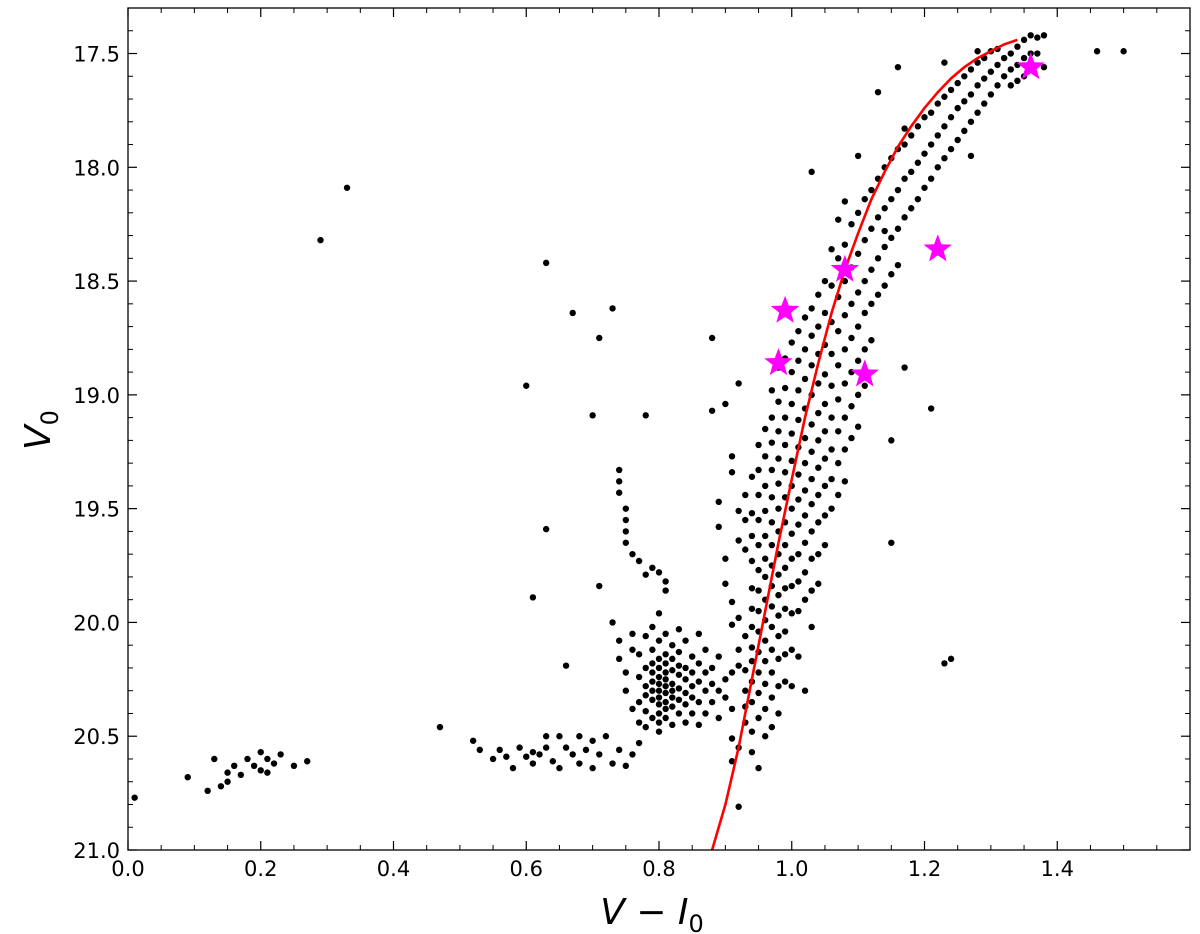 The image size is (1200, 934). Describe the element at coordinates (96, 851) in the screenshot. I see `y-tick-label: 21.0` at that location.